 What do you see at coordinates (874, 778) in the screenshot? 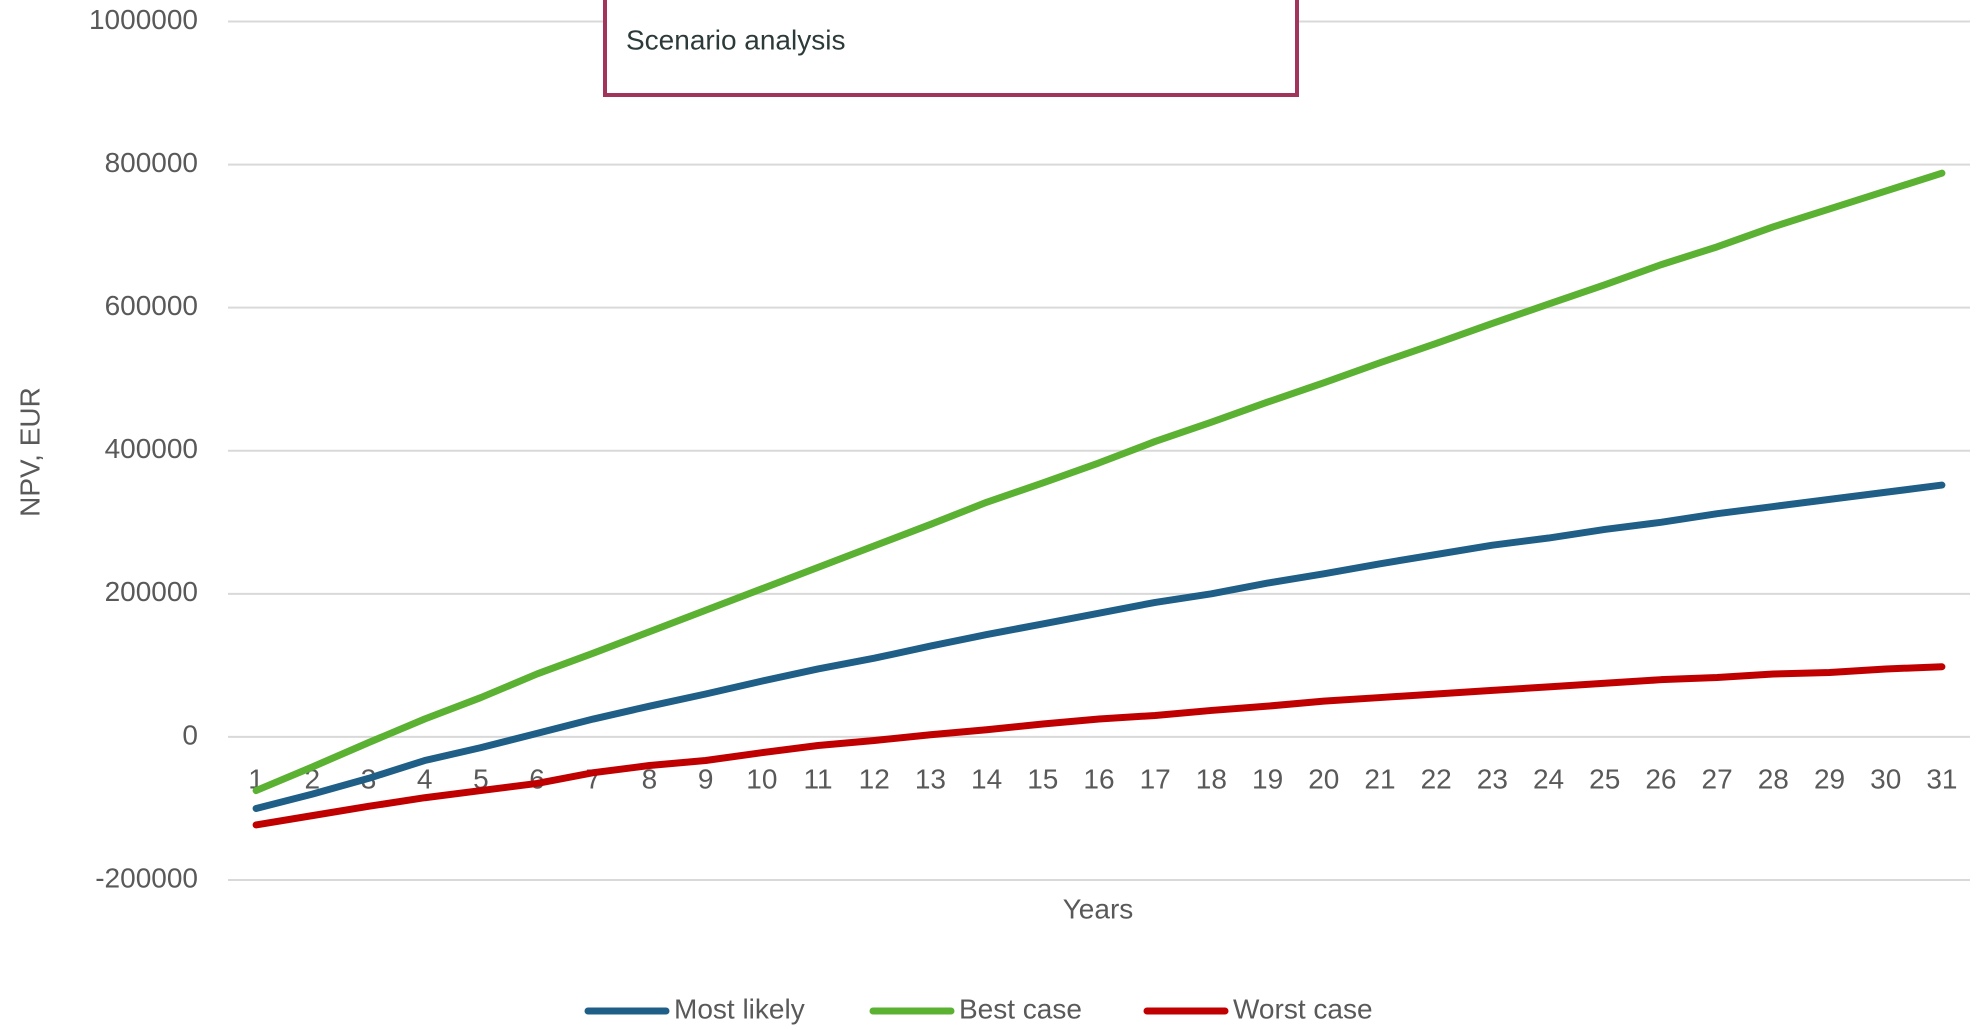
I see `x-tick-label: 12` at bounding box center [874, 778].